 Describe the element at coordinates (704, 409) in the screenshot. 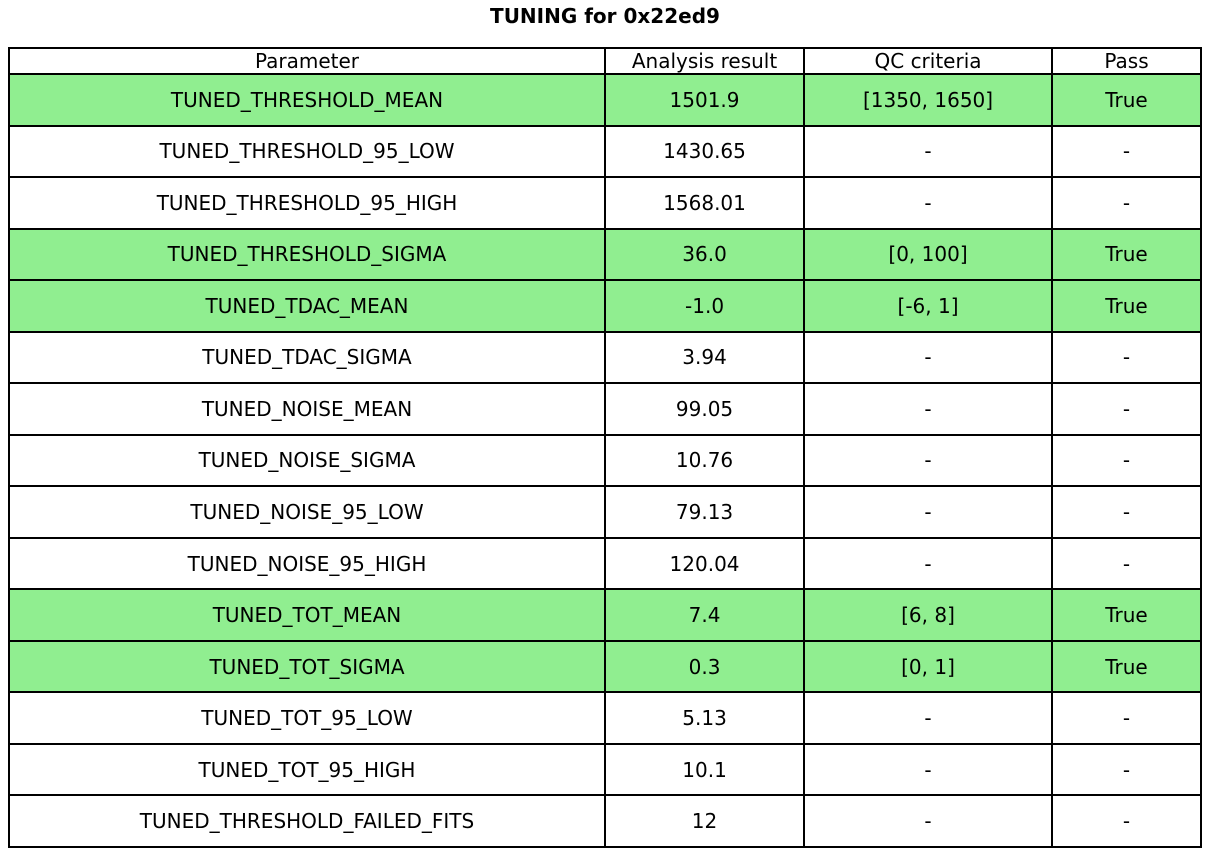

I see `cell-analysis_result: 99.05` at that location.